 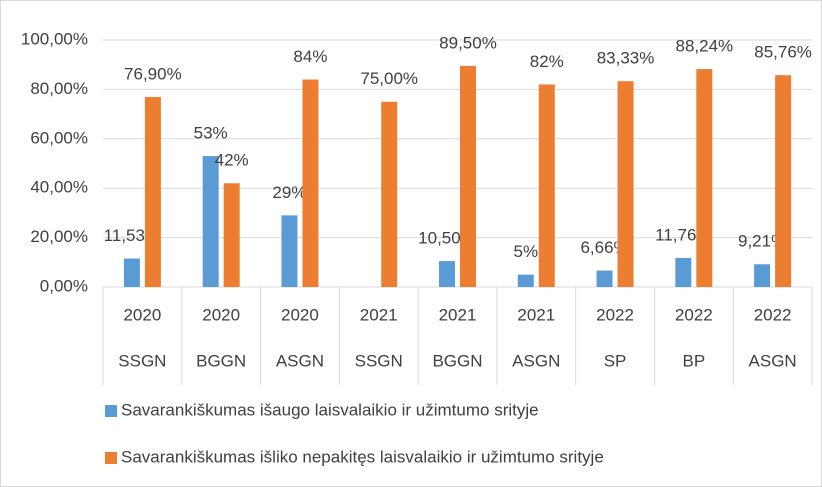 I want to click on data-label: 82%, so click(x=547, y=61).